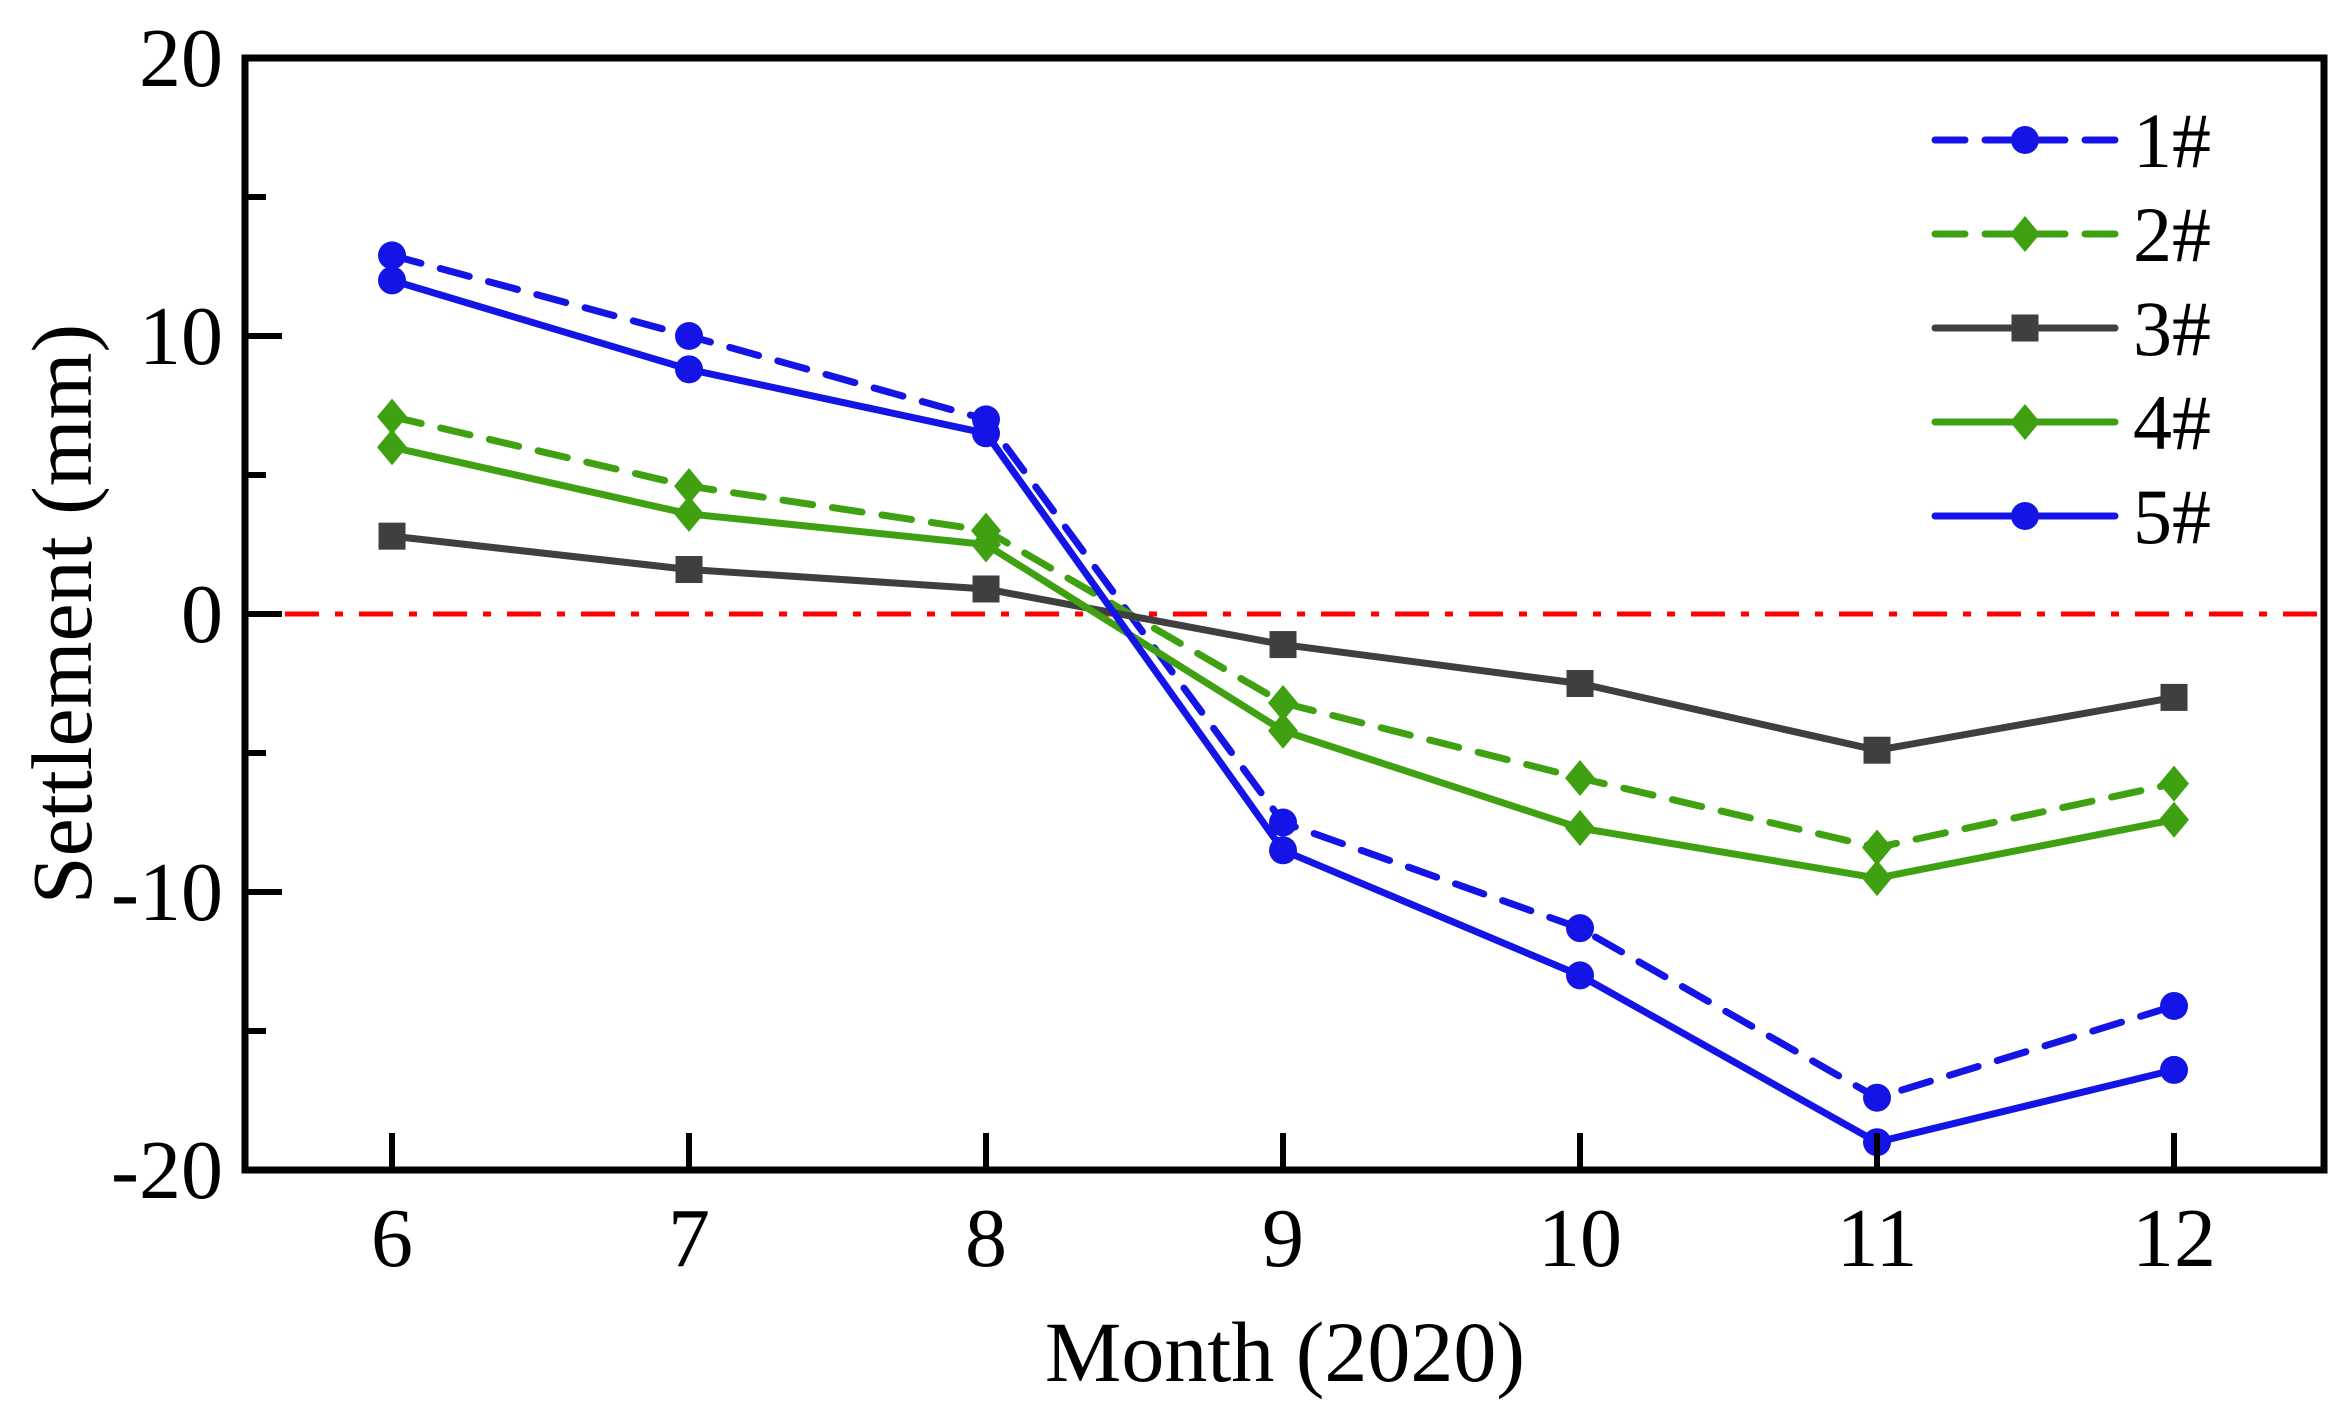 The image size is (2344, 1406). I want to click on y-tick-label: 0, so click(202, 614).